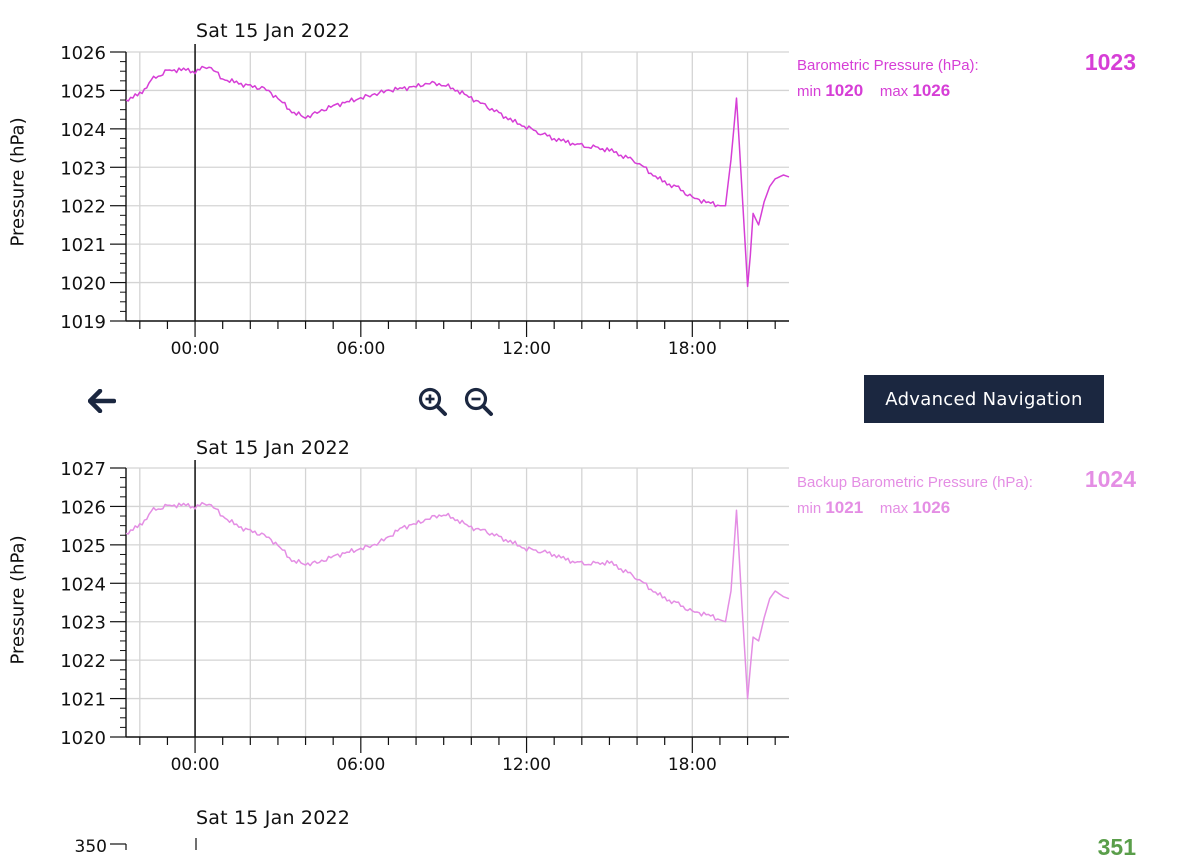 The height and width of the screenshot is (861, 1200). I want to click on chart1-ytick-label: 1021, so click(83, 245).